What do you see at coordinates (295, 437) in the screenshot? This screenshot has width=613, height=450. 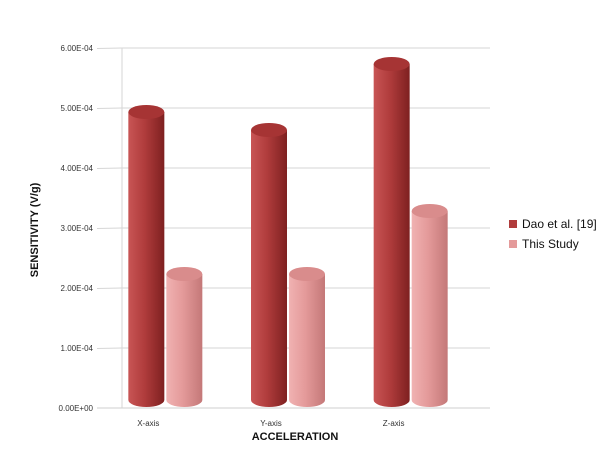 I see `x-axis-title: ACCELERATION` at bounding box center [295, 437].